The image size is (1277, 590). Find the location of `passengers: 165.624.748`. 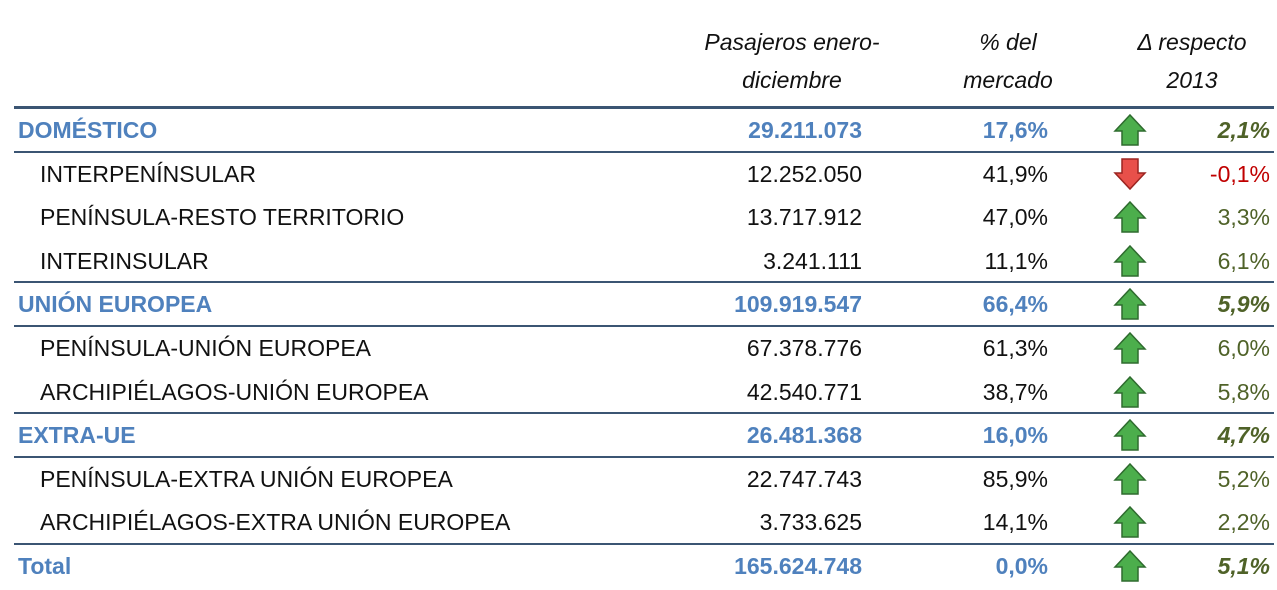

passengers: 165.624.748 is located at coordinates (798, 566).